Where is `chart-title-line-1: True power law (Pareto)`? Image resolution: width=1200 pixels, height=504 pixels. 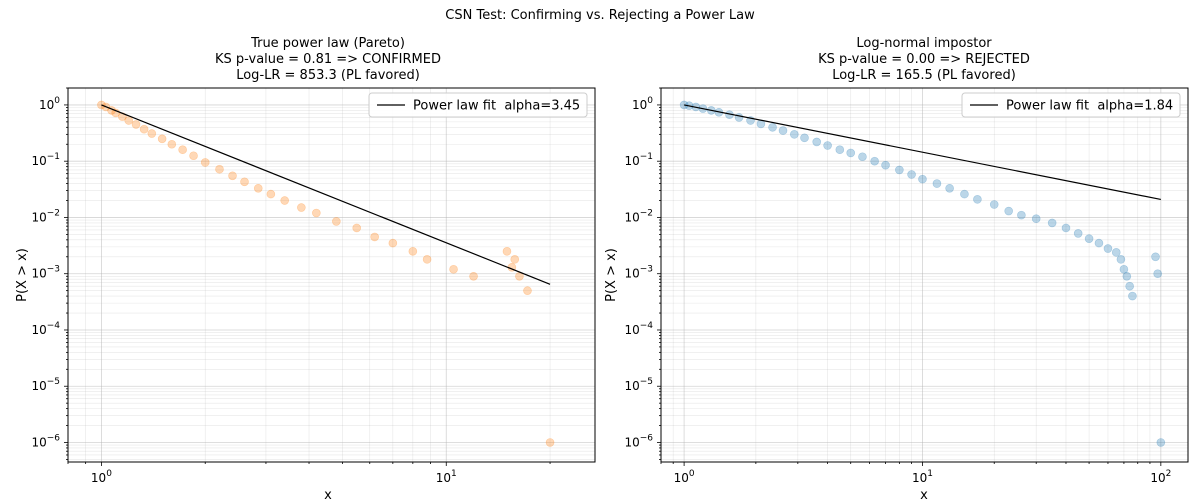 chart-title-line-1: True power law (Pareto) is located at coordinates (327, 43).